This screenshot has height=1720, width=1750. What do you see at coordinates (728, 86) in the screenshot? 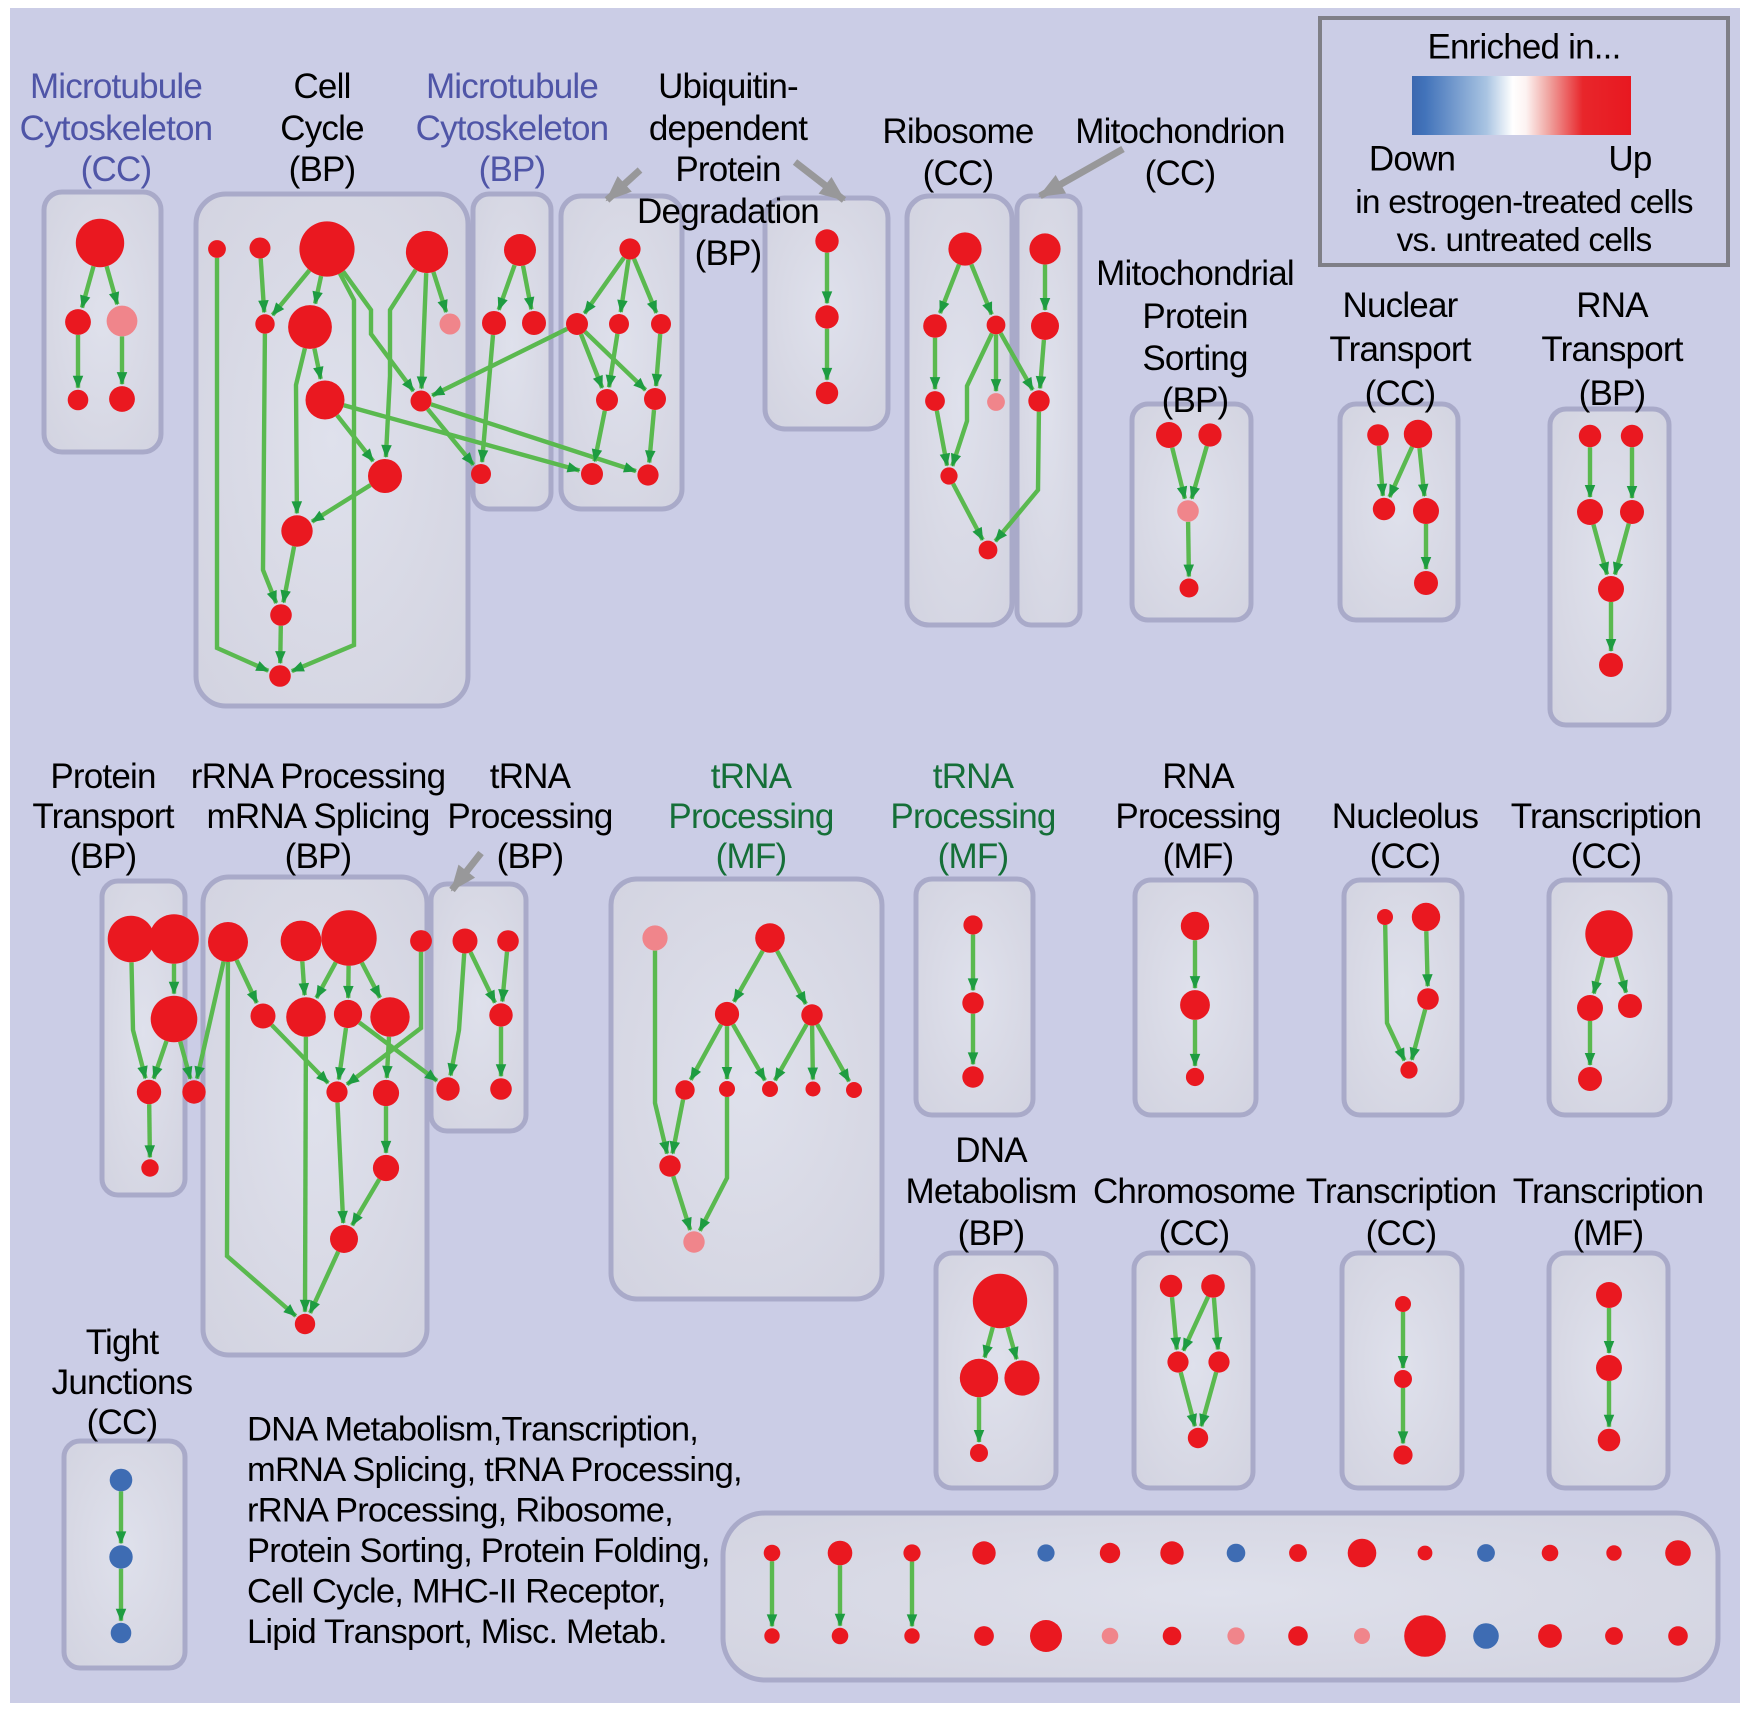
I see `svg-text: Ubiquitin-` at bounding box center [728, 86].